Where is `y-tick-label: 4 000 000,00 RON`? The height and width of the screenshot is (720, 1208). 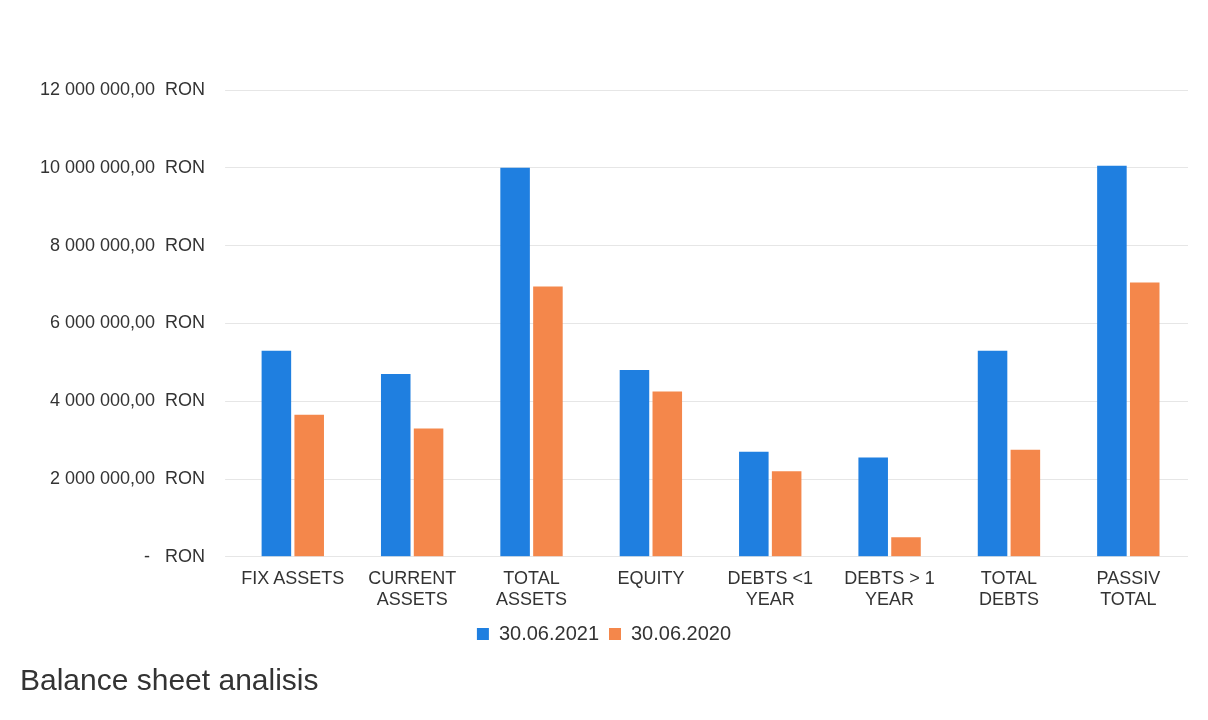
y-tick-label: 4 000 000,00 RON is located at coordinates (128, 400).